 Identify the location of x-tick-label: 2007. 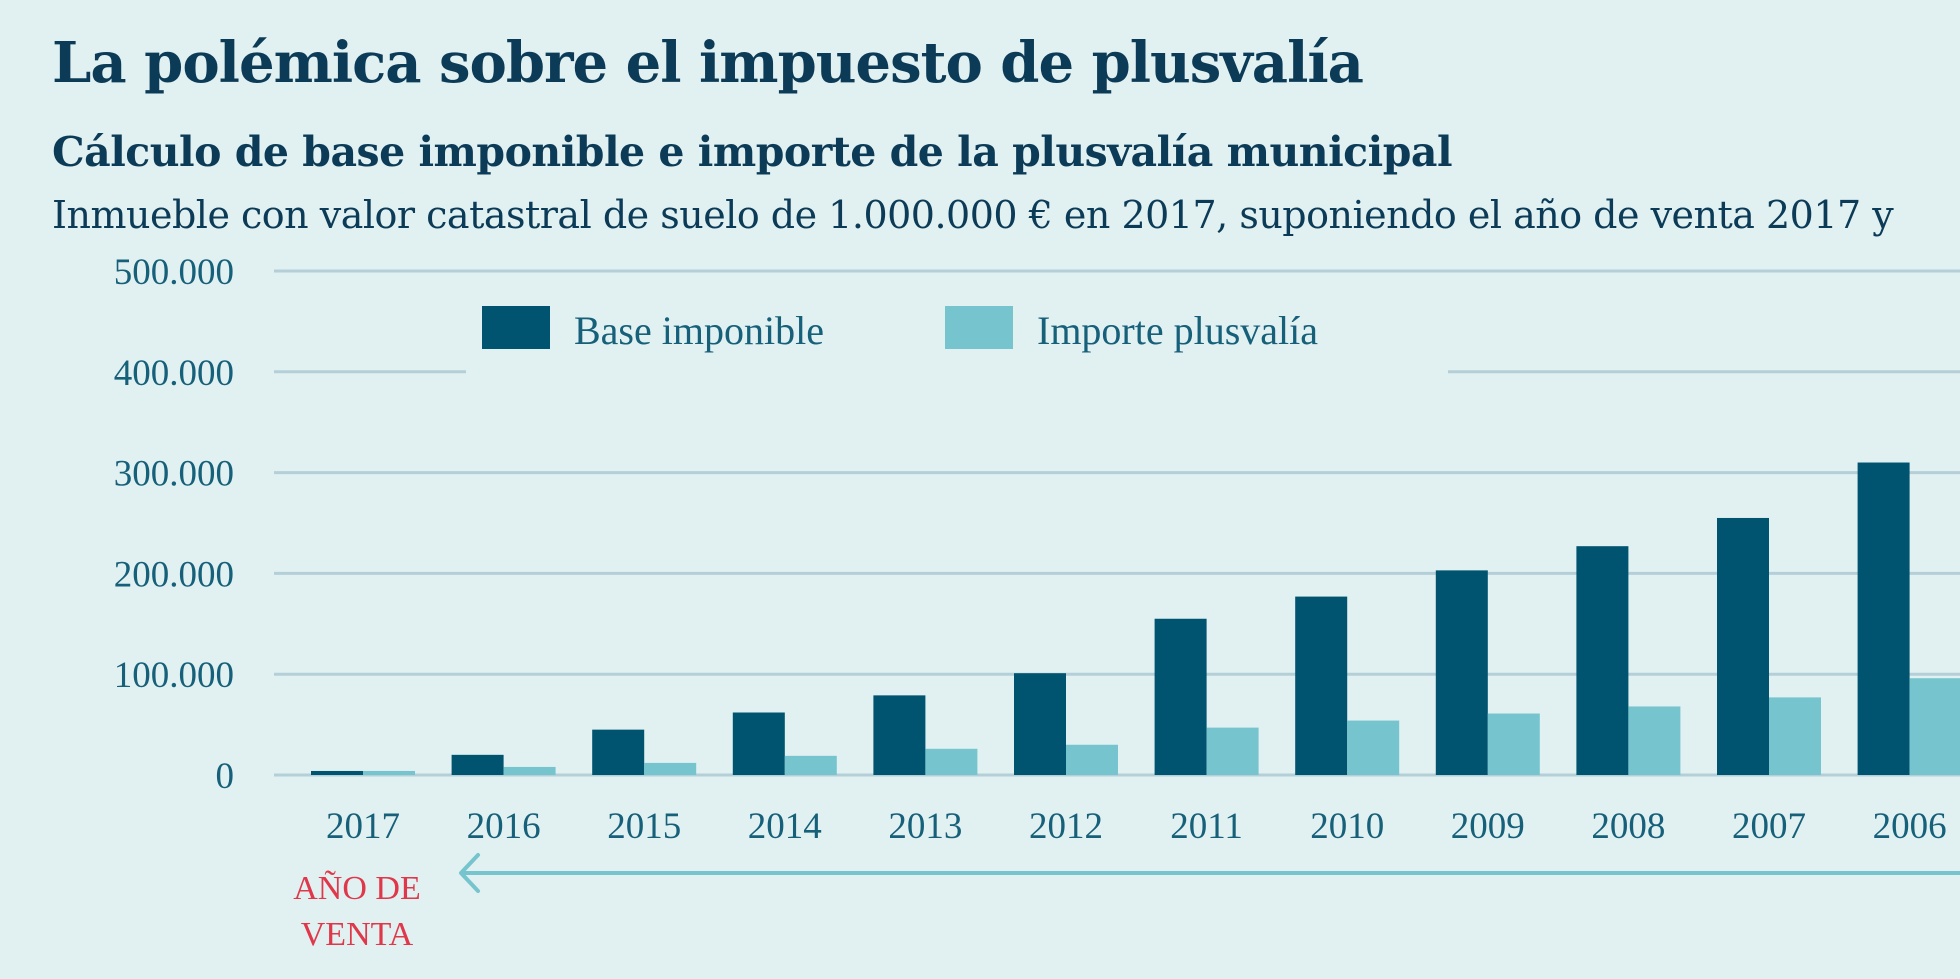
(1769, 826).